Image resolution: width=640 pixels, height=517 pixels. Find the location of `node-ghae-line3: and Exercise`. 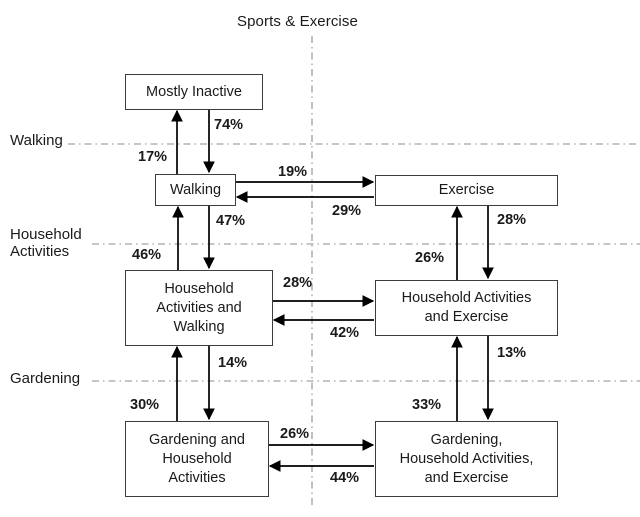

node-ghae-line3: and Exercise is located at coordinates (466, 477).